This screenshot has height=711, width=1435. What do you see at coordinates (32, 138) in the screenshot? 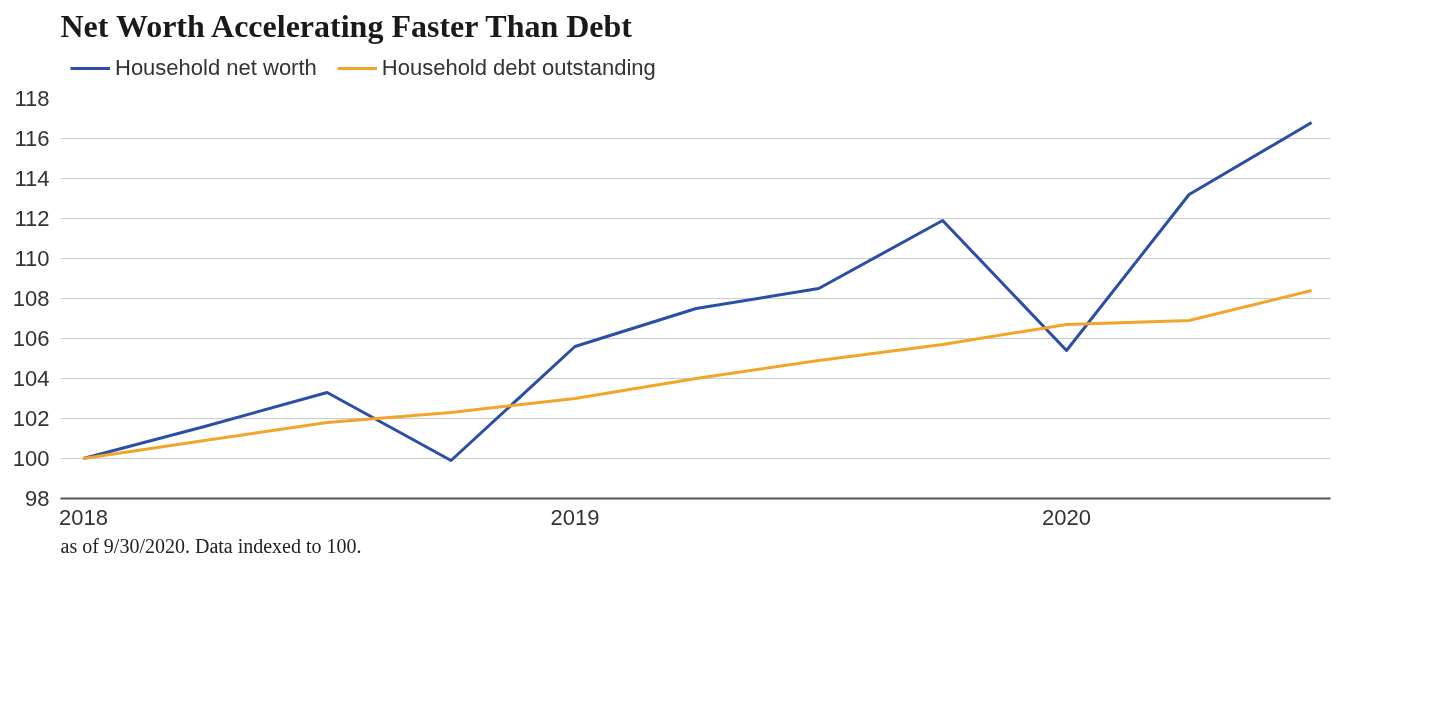
I see `y-tick-label: 116` at bounding box center [32, 138].